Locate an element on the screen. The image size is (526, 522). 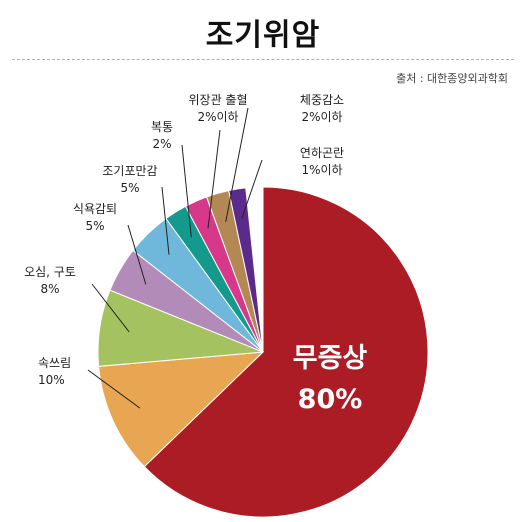
leader-line-속쓰림 is located at coordinates (114, 389).